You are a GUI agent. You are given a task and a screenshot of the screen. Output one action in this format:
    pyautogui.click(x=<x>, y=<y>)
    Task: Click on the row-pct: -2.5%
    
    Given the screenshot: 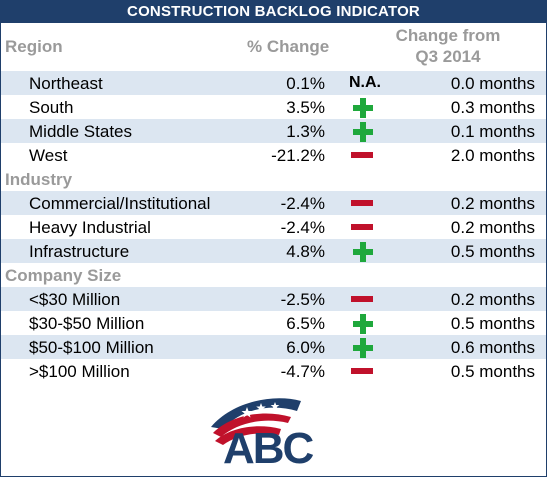 What is the action you would take?
    pyautogui.click(x=302, y=299)
    